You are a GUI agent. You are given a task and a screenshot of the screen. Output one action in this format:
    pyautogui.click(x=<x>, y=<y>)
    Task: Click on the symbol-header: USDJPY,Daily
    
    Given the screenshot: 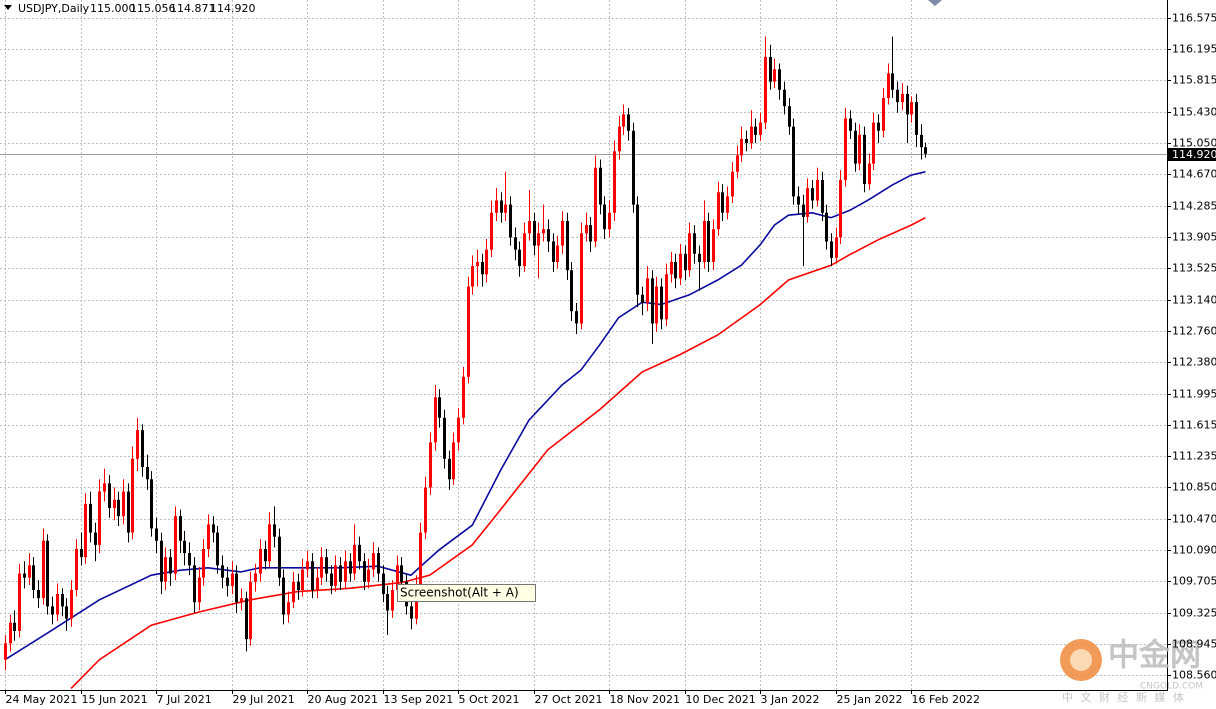 What is the action you would take?
    pyautogui.click(x=54, y=8)
    